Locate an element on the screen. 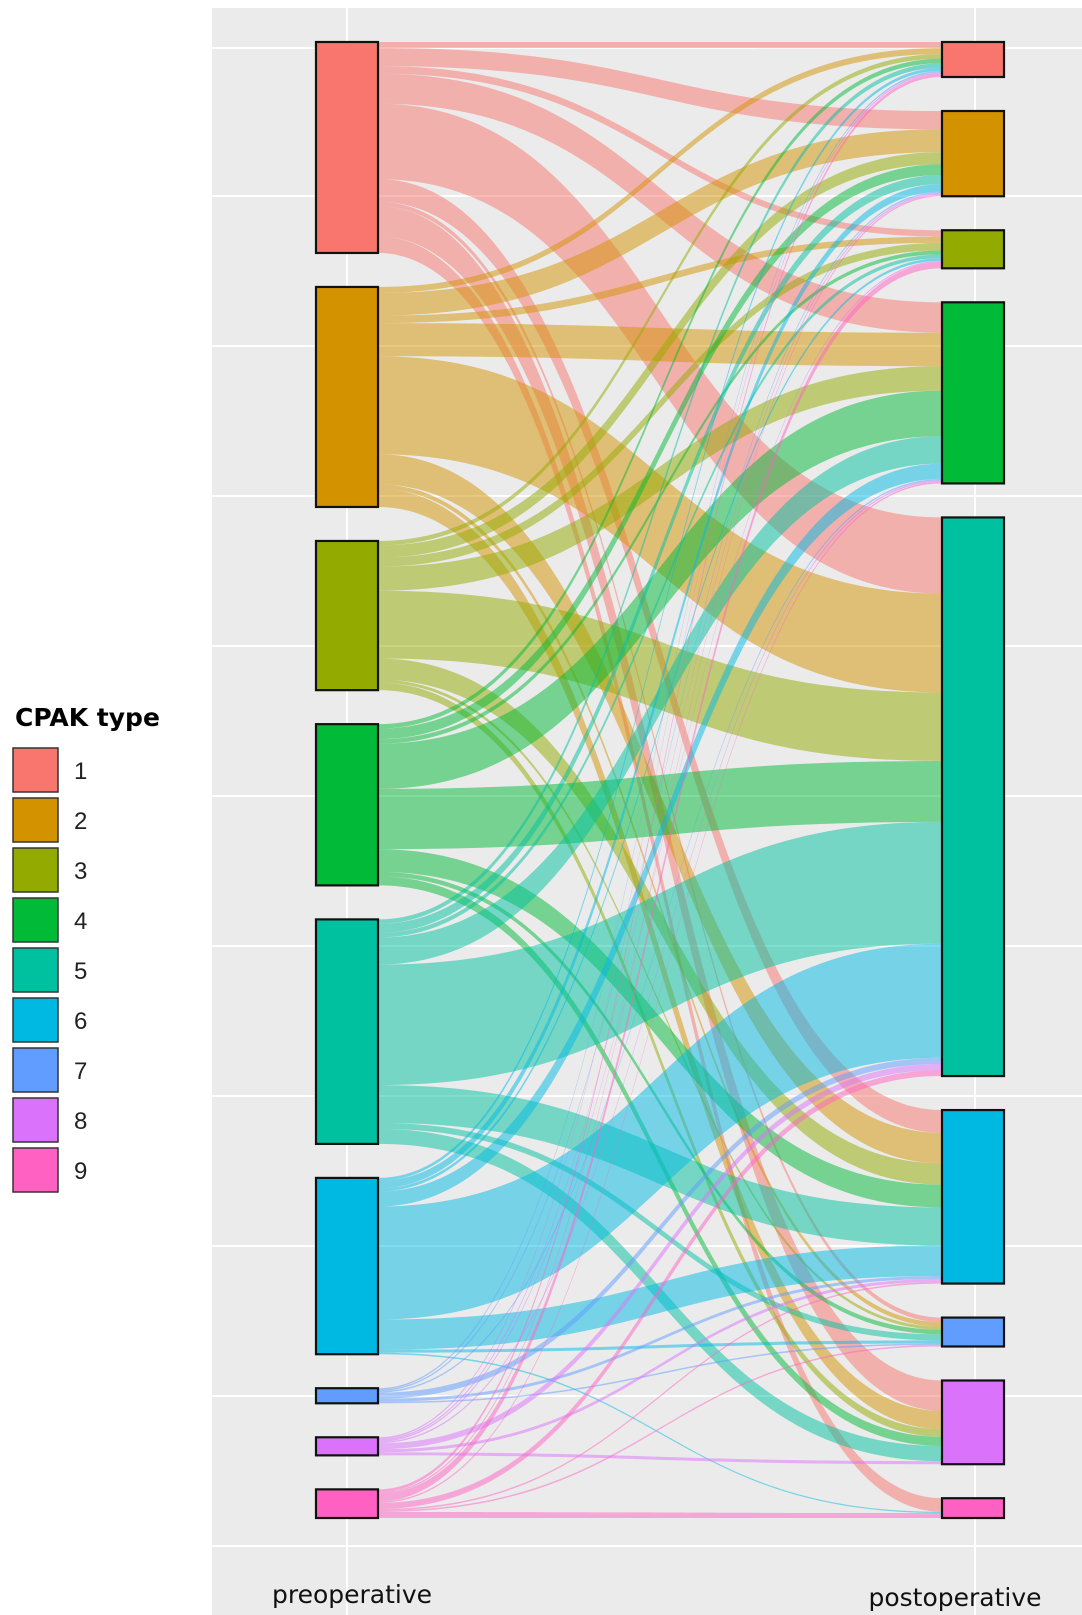 The width and height of the screenshot is (1082, 1615). legend-label-1: 1 is located at coordinates (80, 771).